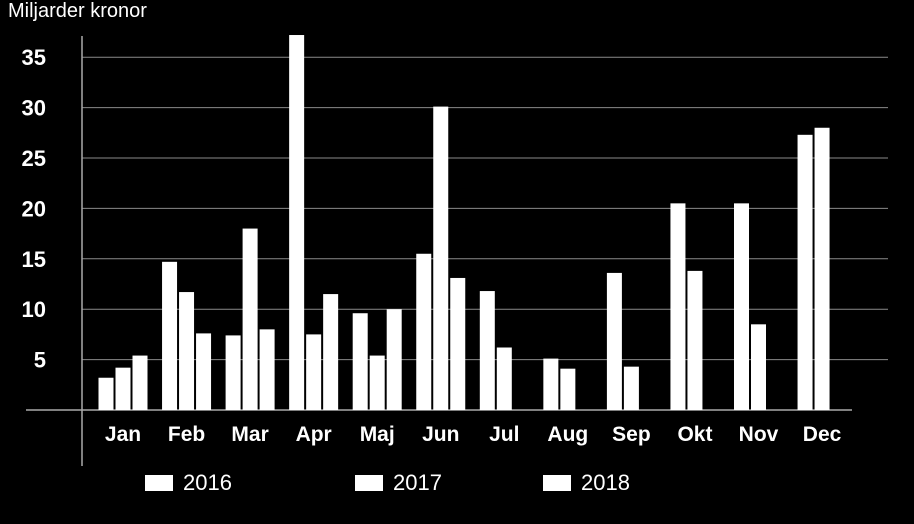  What do you see at coordinates (187, 351) in the screenshot?
I see `bar-feb-2017` at bounding box center [187, 351].